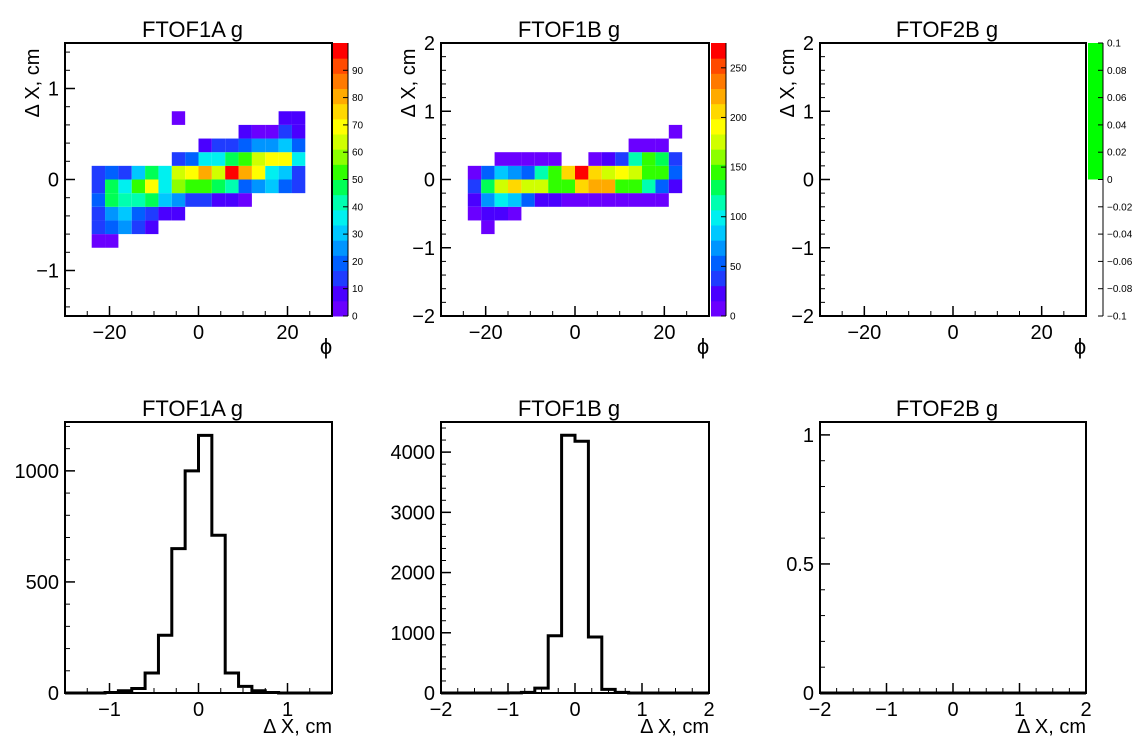 The width and height of the screenshot is (1134, 756). I want to click on x-axis-label: ϕ, so click(326, 346).